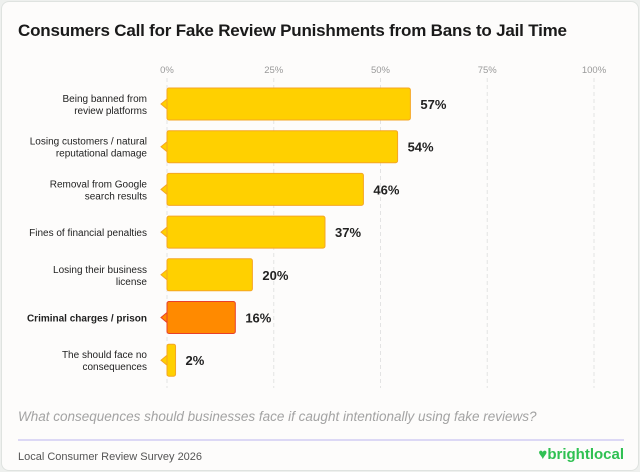 This screenshot has width=640, height=472. I want to click on data-label: 37%, so click(348, 232).